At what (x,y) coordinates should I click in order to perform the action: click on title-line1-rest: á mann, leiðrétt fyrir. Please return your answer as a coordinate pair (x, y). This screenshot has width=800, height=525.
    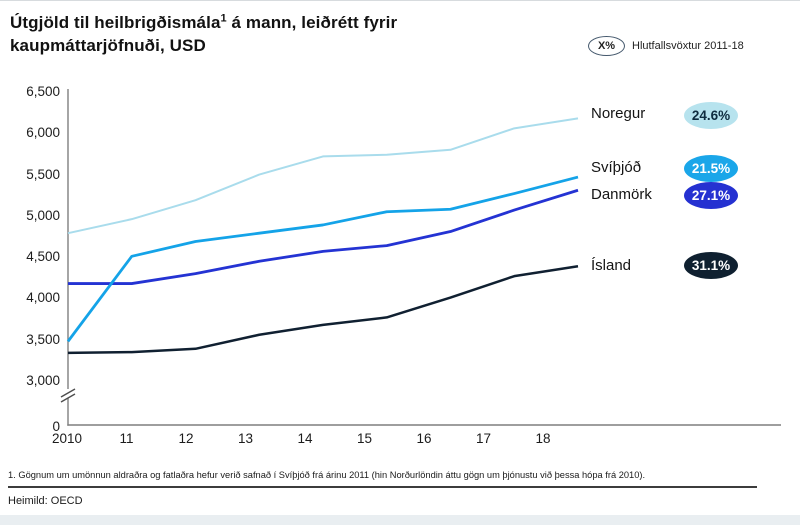
    Looking at the image, I should click on (312, 22).